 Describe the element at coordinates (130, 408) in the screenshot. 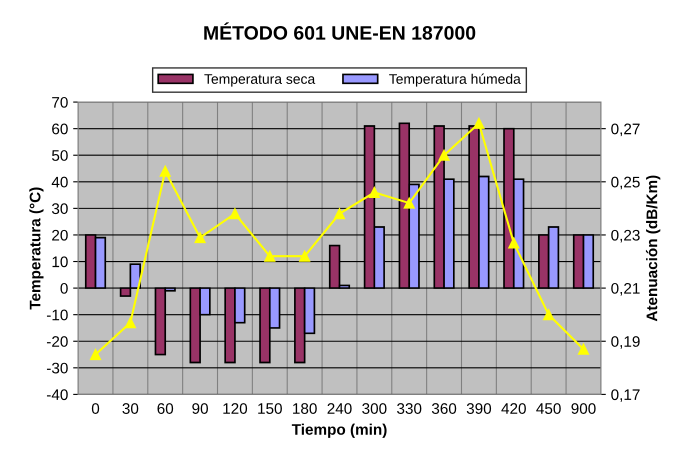

I see `x-tick-label: 30` at that location.